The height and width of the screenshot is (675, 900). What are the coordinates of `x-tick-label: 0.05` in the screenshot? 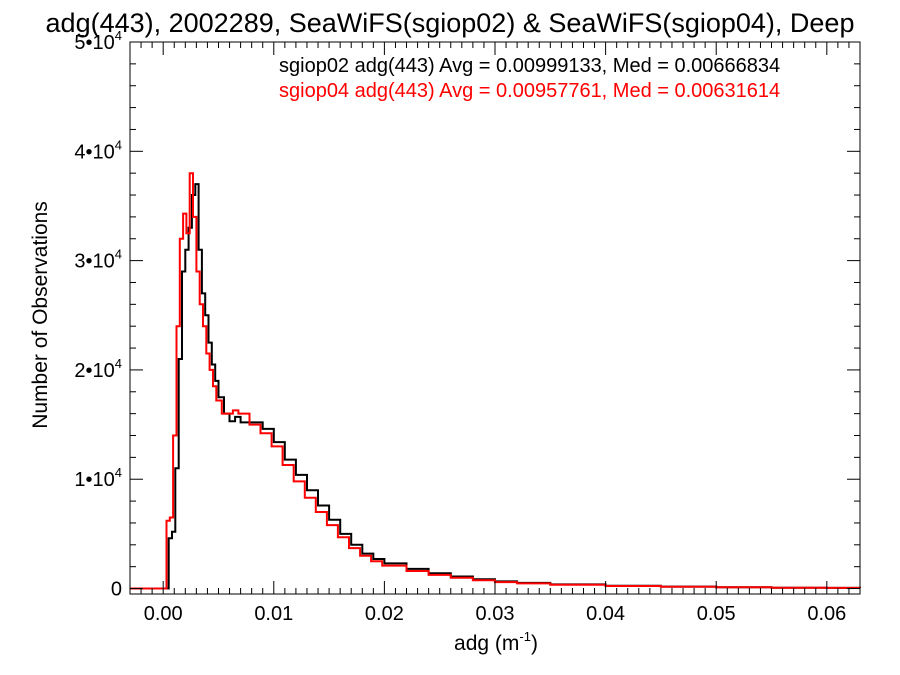 It's located at (716, 614).